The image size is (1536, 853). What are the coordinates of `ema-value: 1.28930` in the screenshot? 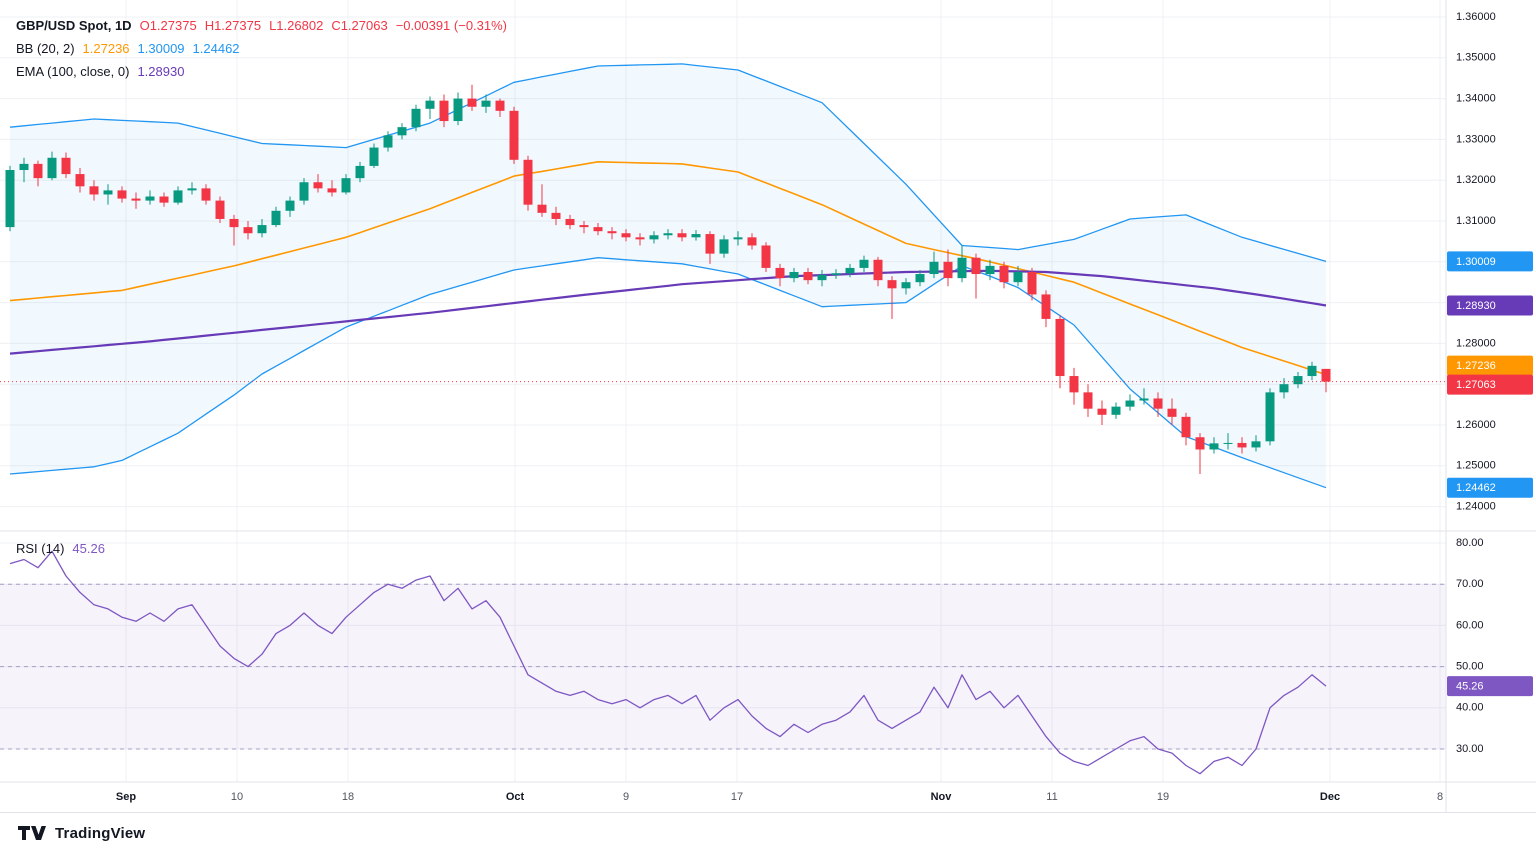 It's located at (161, 71).